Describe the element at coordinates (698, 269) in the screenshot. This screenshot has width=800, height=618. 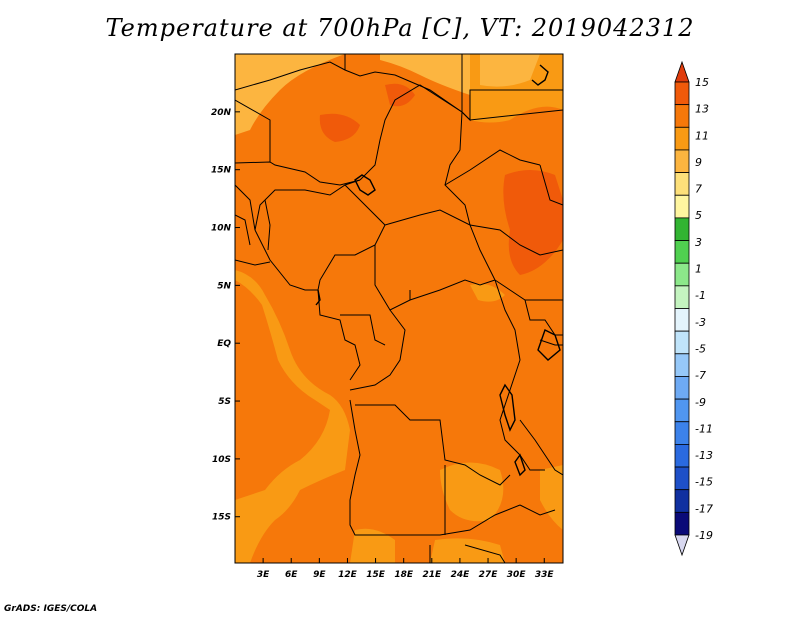
I see `colorbar-label: 1` at that location.